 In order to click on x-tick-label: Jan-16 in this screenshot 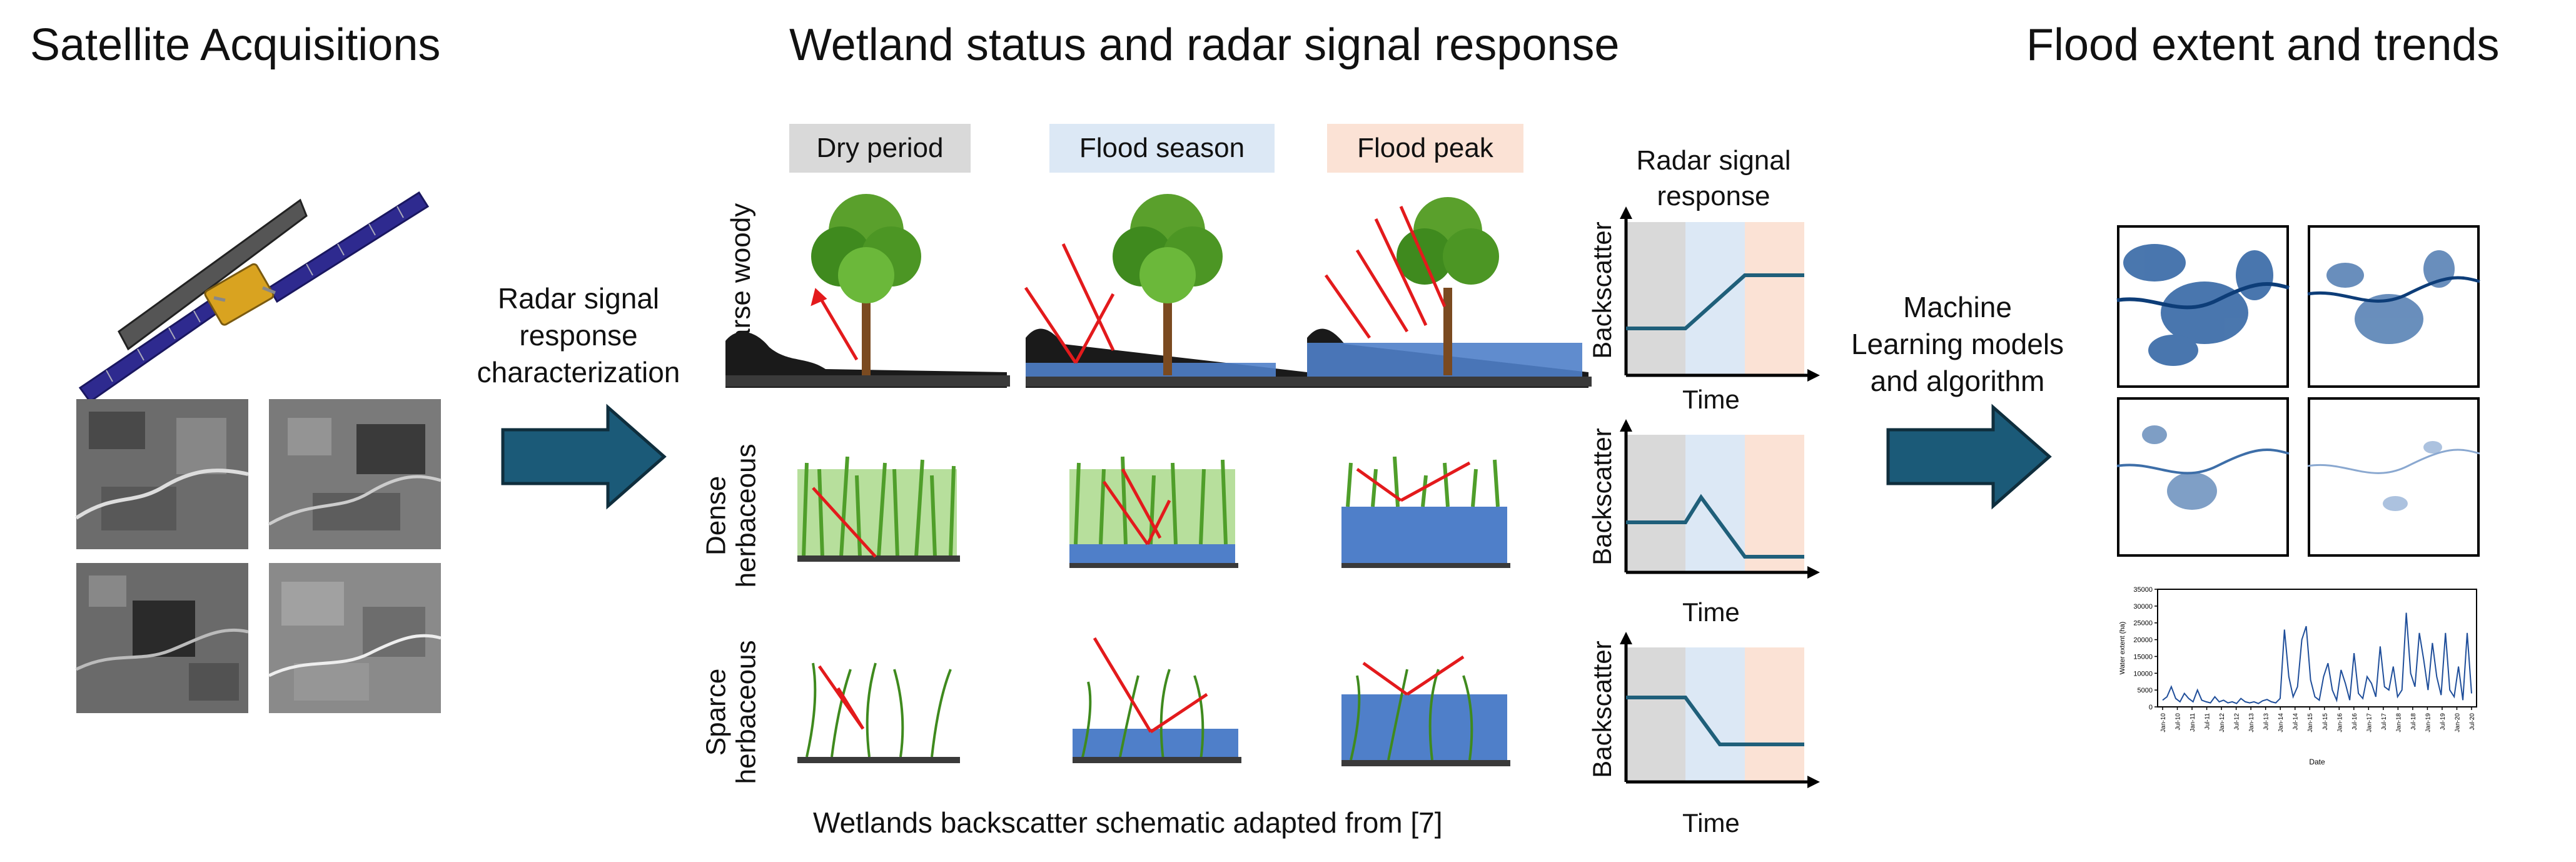, I will do `click(2339, 723)`.